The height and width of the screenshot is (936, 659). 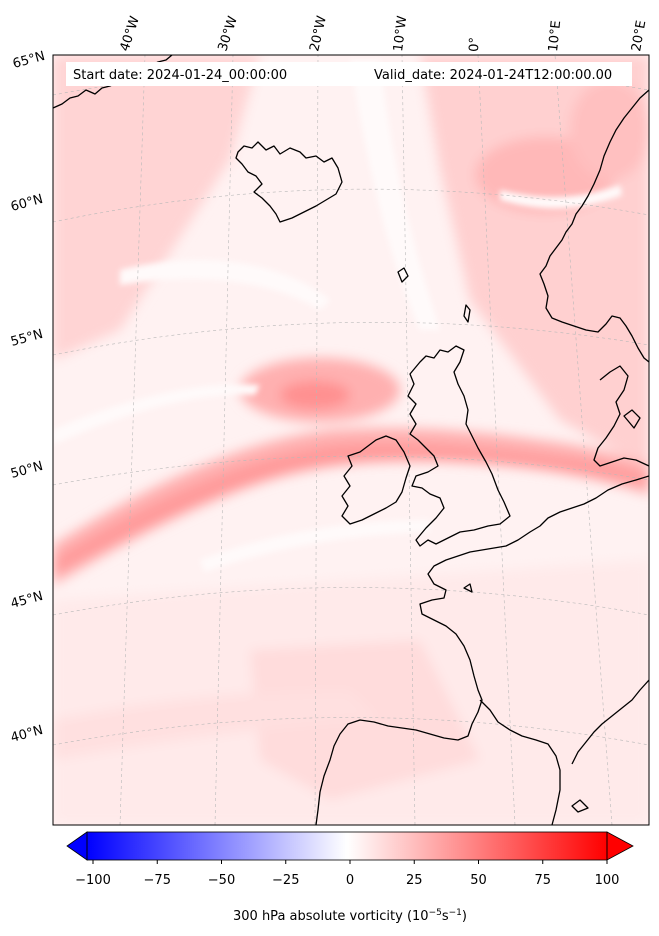 What do you see at coordinates (29, 60) in the screenshot?
I see `lat-label: 65°N` at bounding box center [29, 60].